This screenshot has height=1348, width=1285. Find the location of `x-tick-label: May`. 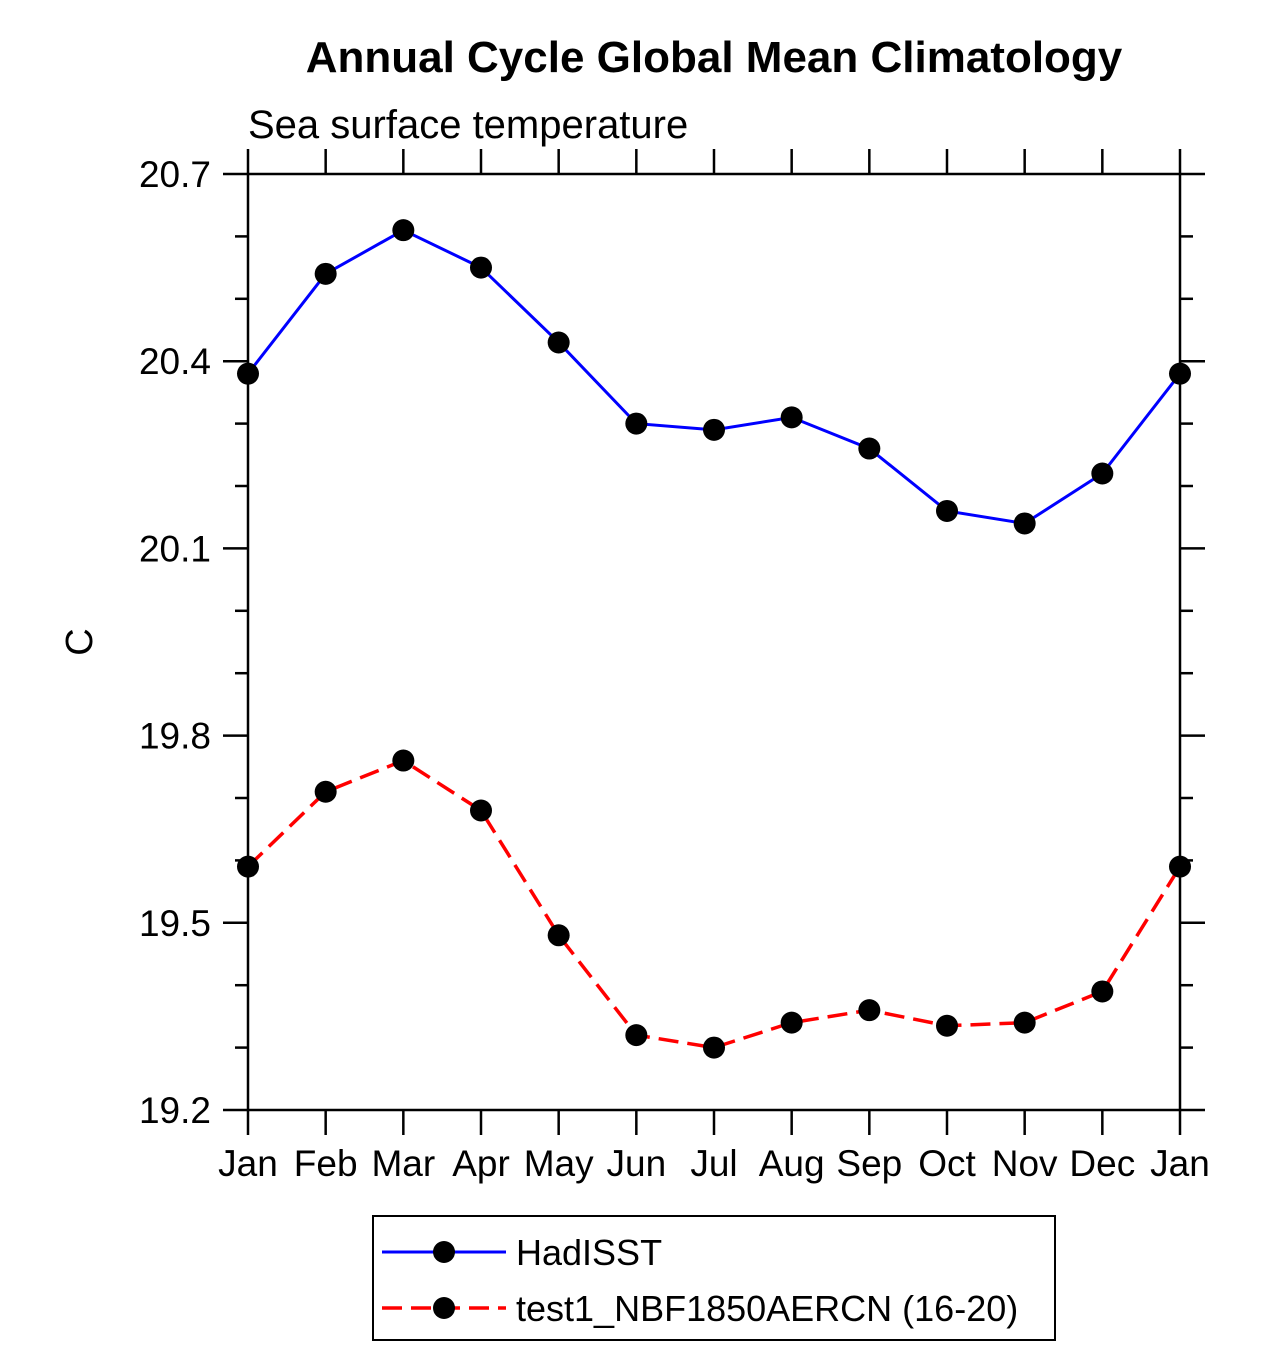

x-tick-label: May is located at coordinates (559, 1163).